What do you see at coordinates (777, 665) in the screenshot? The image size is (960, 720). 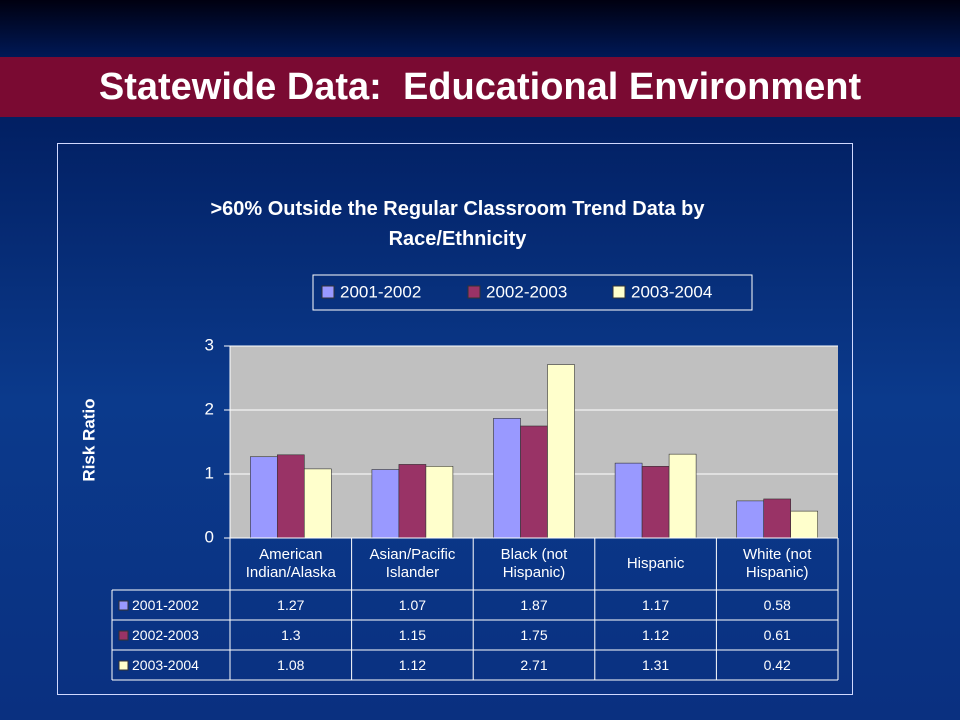 I see `table-value: 0.42` at bounding box center [777, 665].